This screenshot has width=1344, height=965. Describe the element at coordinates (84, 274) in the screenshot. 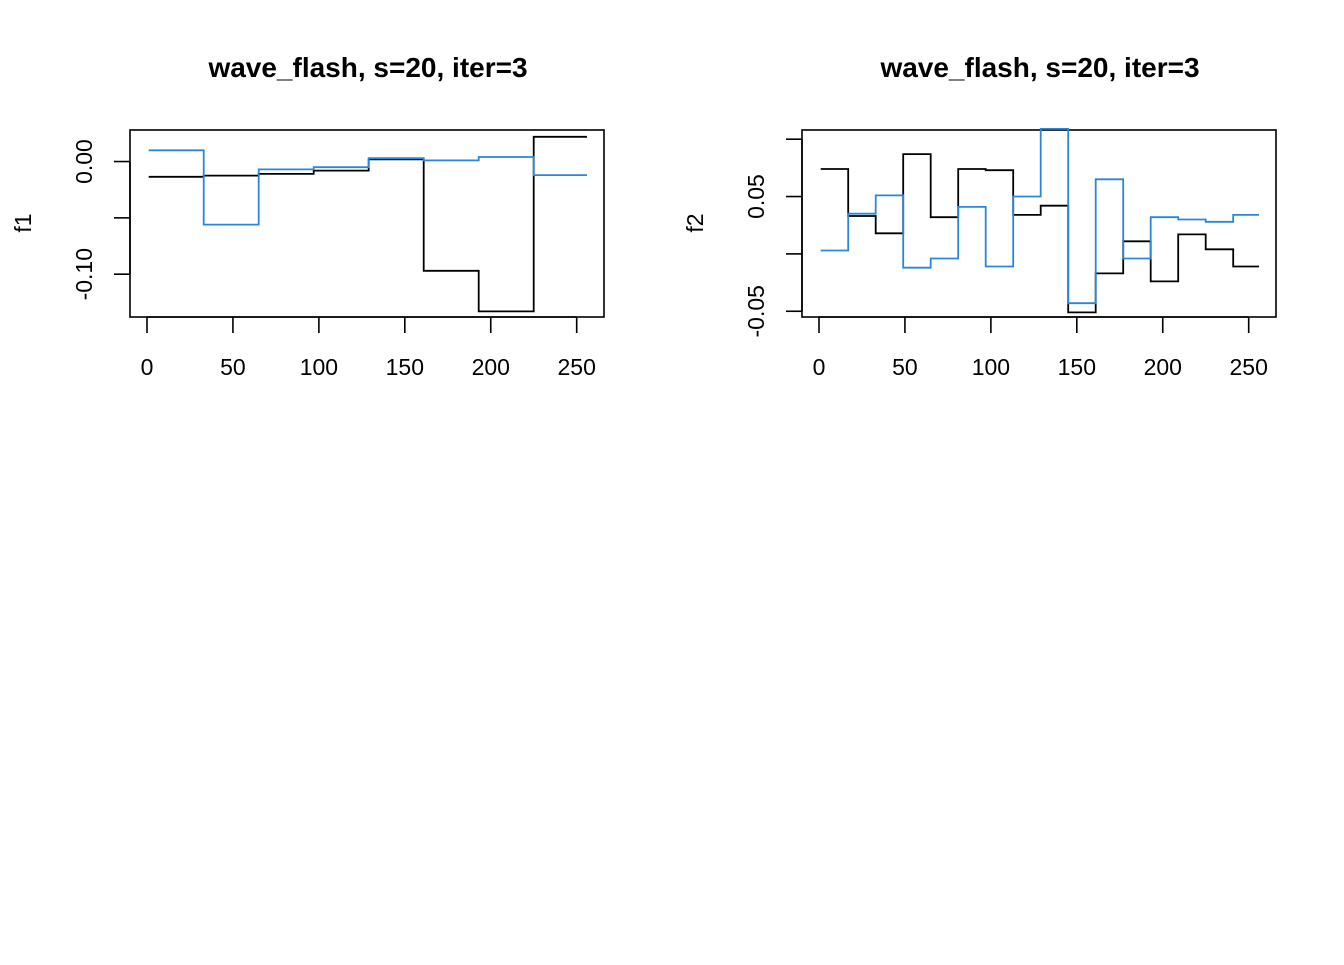

I see `y-tick-label: -0.10` at that location.